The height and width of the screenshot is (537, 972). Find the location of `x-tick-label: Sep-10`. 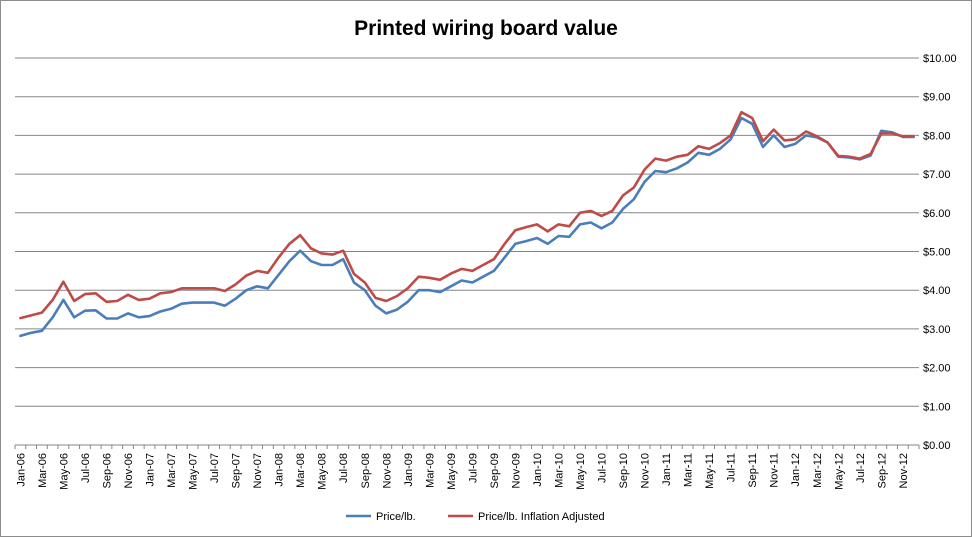

x-tick-label: Sep-10 is located at coordinates (624, 470).